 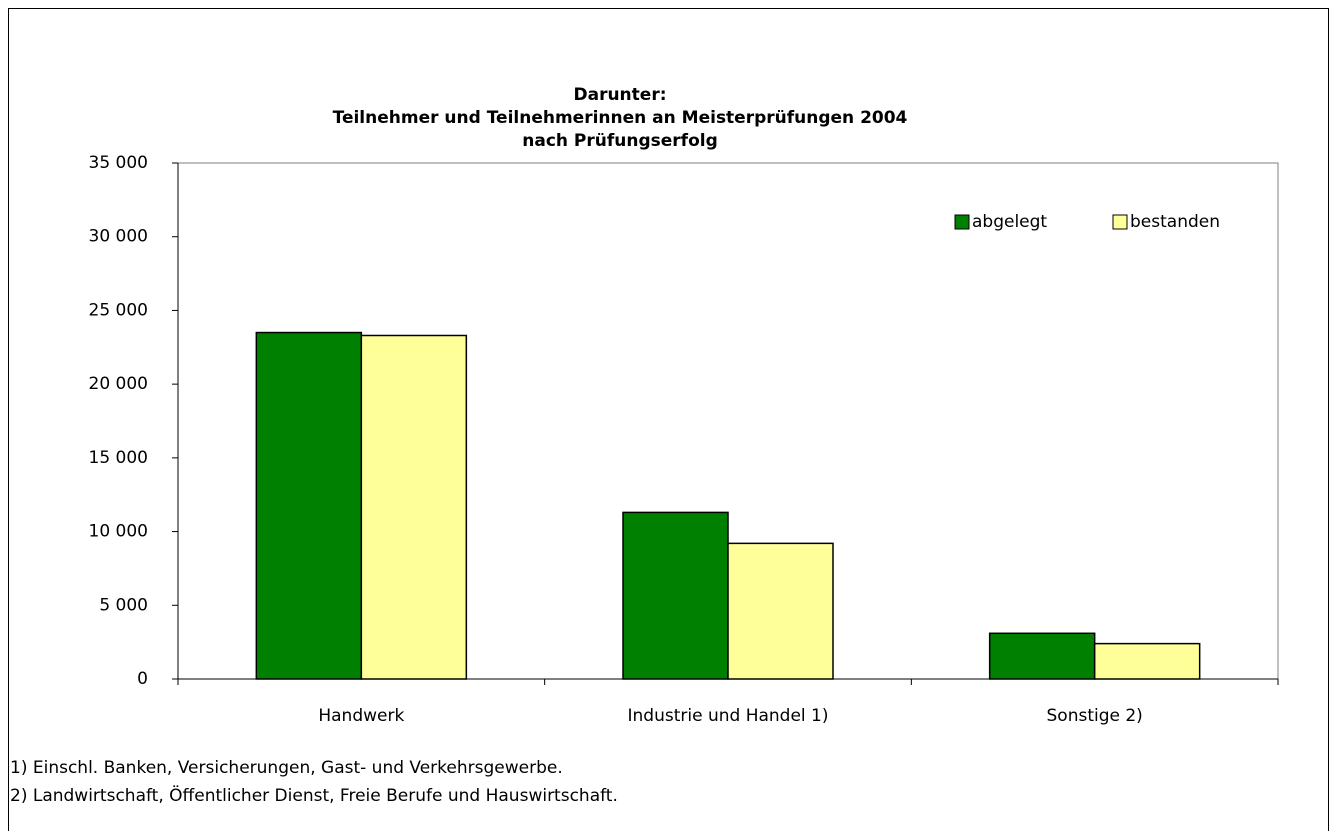 I want to click on legend-label: bestanden, so click(x=1175, y=222).